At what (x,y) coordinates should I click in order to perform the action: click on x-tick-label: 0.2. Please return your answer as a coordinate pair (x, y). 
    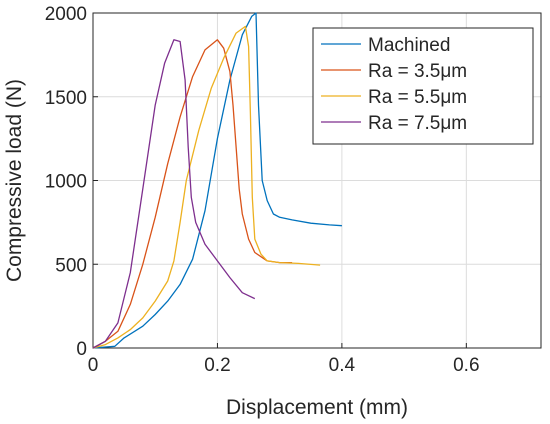
    Looking at the image, I should click on (217, 365).